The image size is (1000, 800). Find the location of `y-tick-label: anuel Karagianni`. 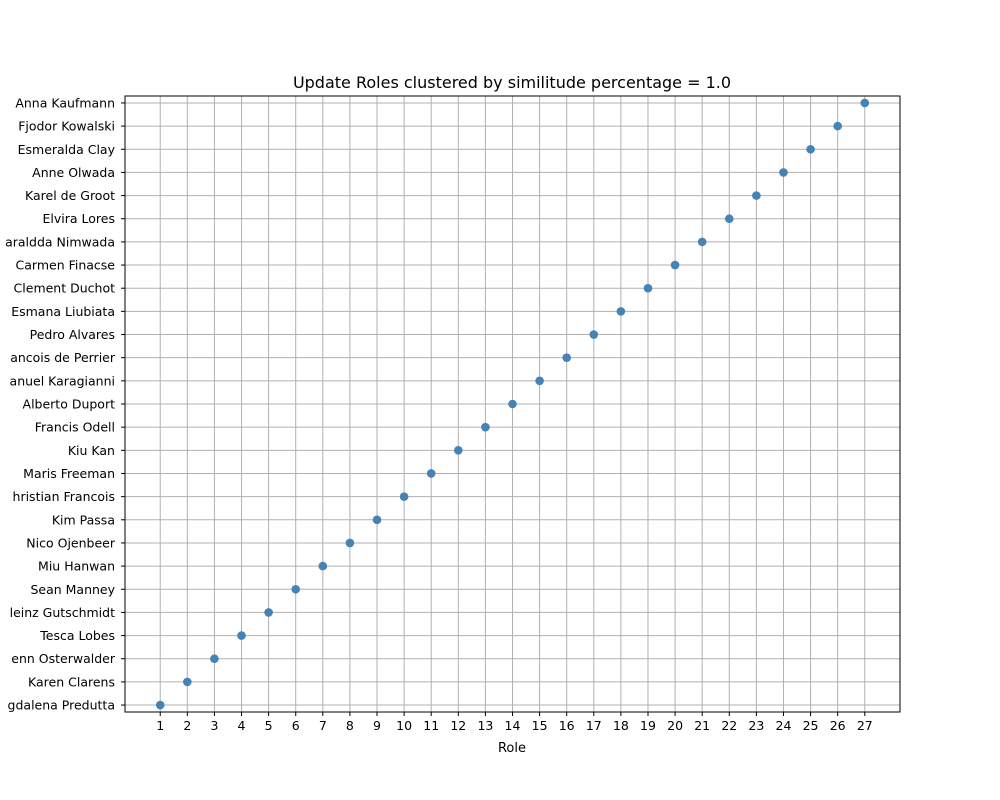

y-tick-label: anuel Karagianni is located at coordinates (62, 380).